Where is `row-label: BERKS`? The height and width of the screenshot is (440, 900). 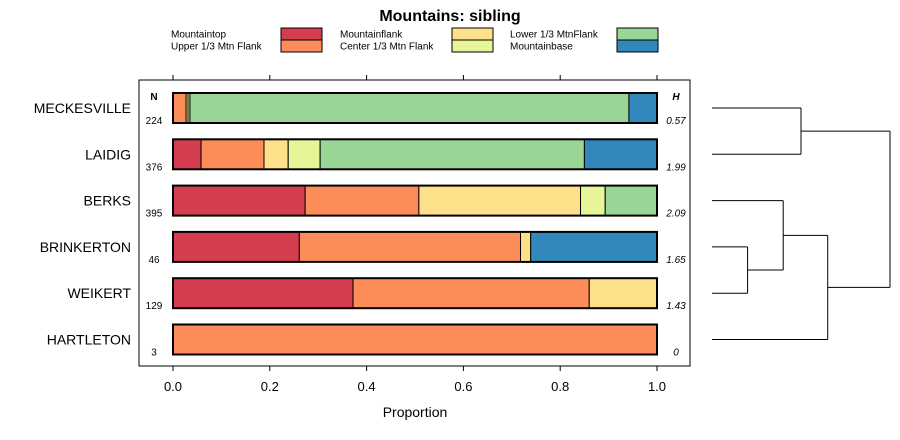 row-label: BERKS is located at coordinates (107, 201).